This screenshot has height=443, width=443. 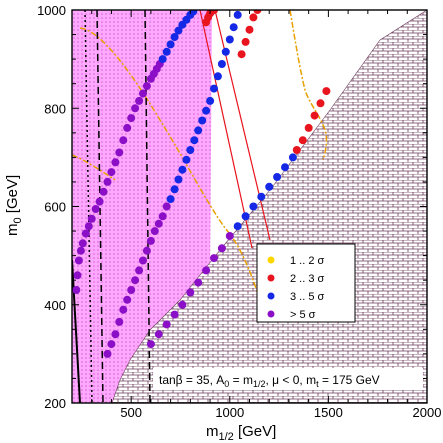 I want to click on x-tick-label: 2000, so click(x=427, y=412).